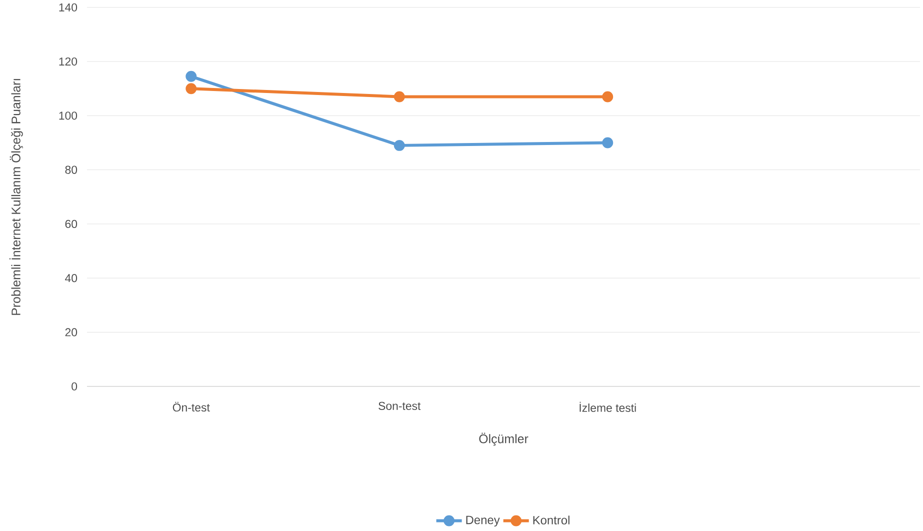  I want to click on y-tick-label: 100, so click(68, 115).